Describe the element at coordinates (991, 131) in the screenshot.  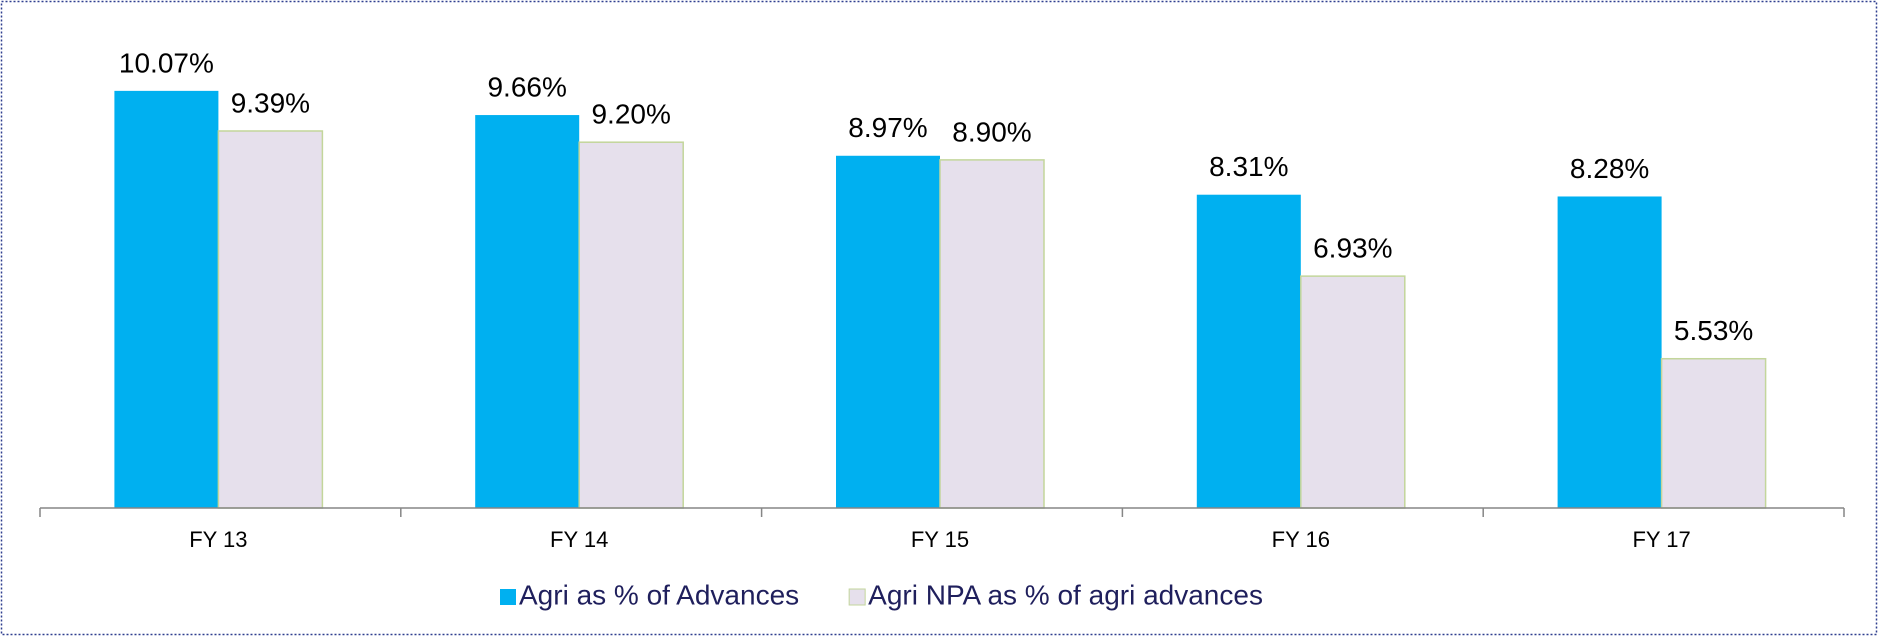
I see `data-label: 8.90%` at that location.